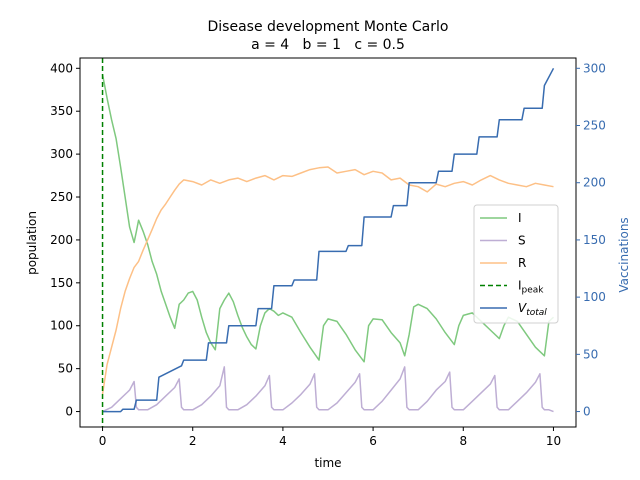  What do you see at coordinates (594, 297) in the screenshot?
I see `y2-tick-label: 100` at bounding box center [594, 297].